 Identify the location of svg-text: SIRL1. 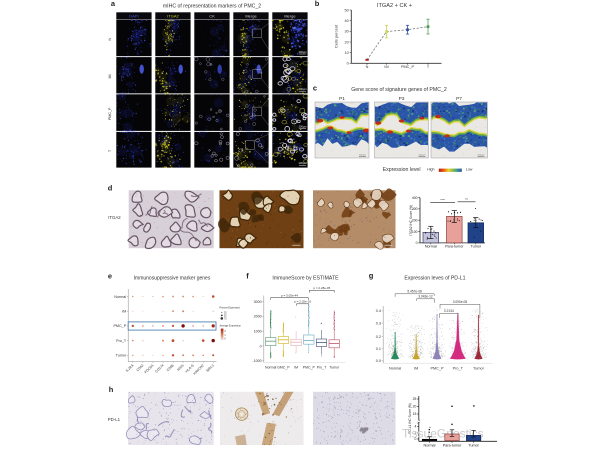
(210, 368).